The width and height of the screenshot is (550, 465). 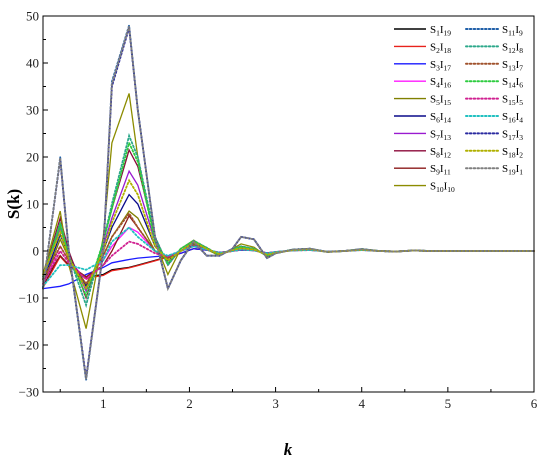 I want to click on x-axis-title: k, so click(x=288, y=449).